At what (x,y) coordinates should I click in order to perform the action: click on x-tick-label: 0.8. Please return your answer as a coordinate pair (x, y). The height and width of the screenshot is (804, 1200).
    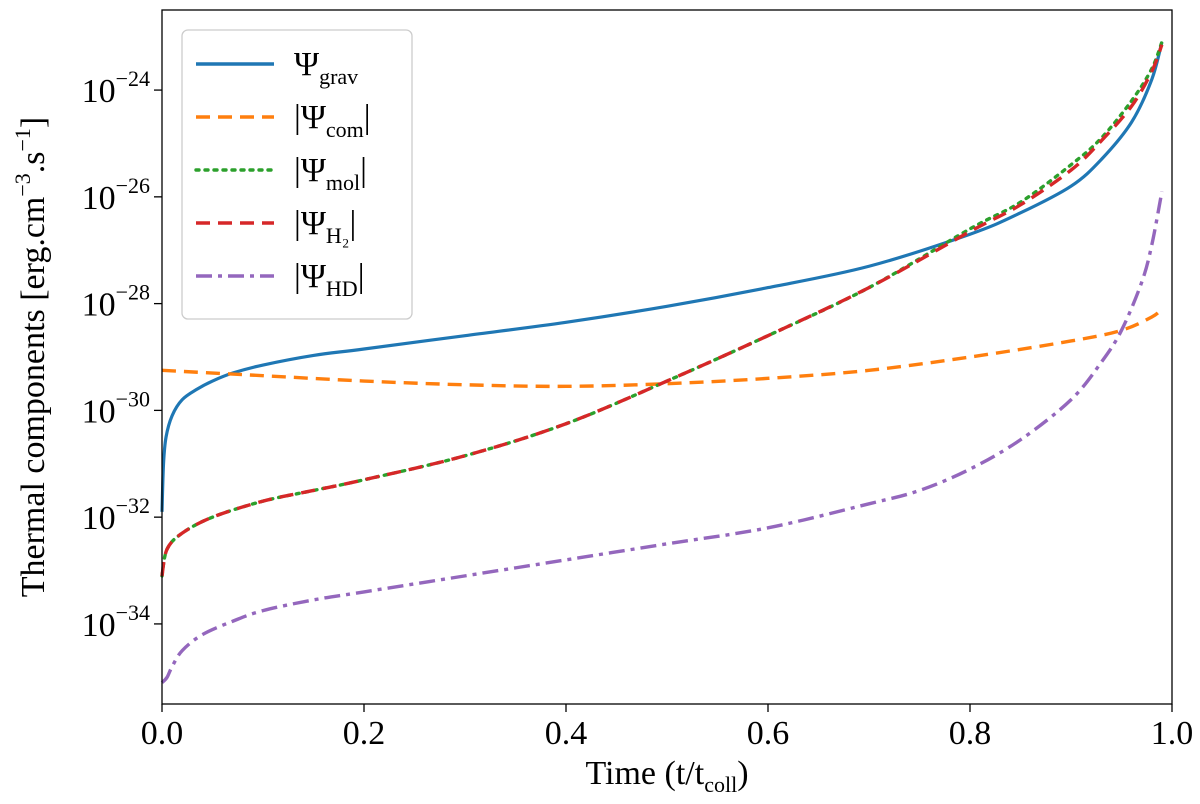
    Looking at the image, I should click on (970, 733).